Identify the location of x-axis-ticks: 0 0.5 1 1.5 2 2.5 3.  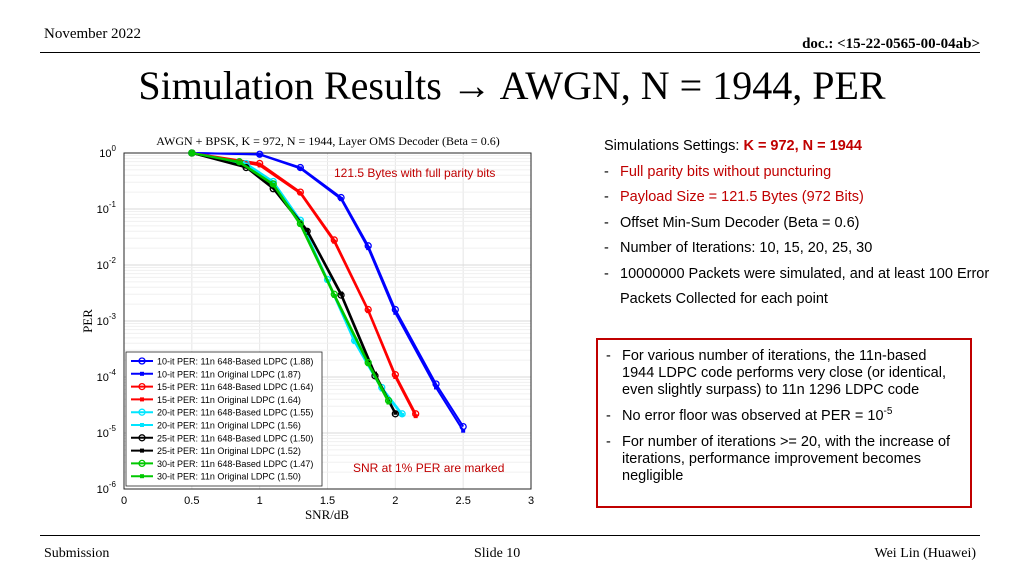
(327, 501).